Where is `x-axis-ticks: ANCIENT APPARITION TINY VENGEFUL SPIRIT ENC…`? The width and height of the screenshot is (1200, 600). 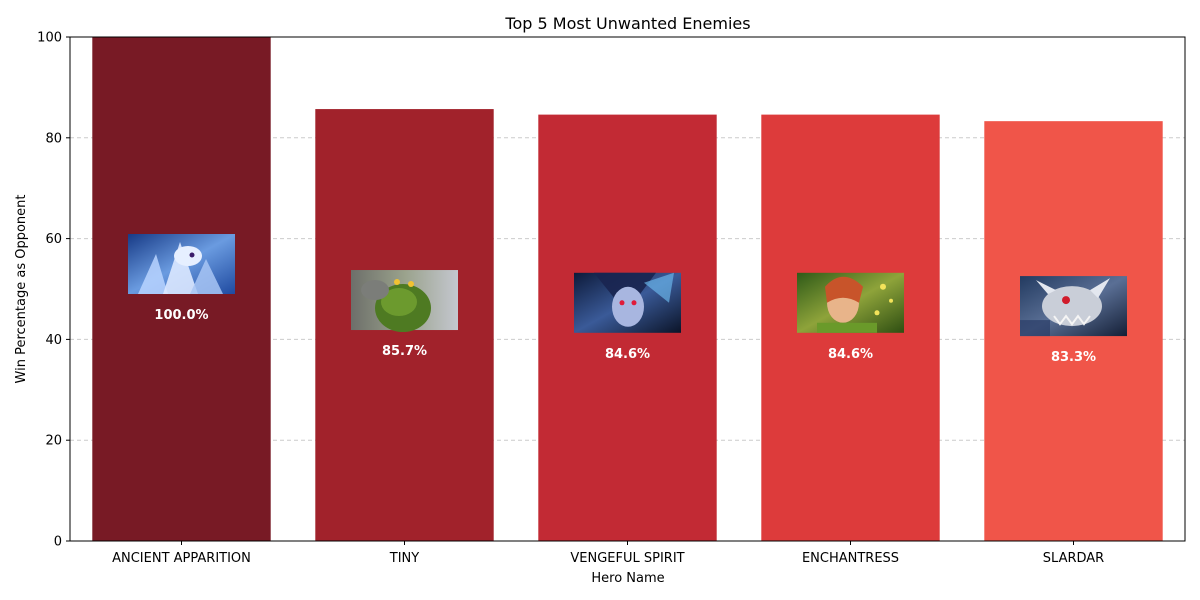 x-axis-ticks: ANCIENT APPARITION TINY VENGEFUL SPIRIT ENC… is located at coordinates (608, 553).